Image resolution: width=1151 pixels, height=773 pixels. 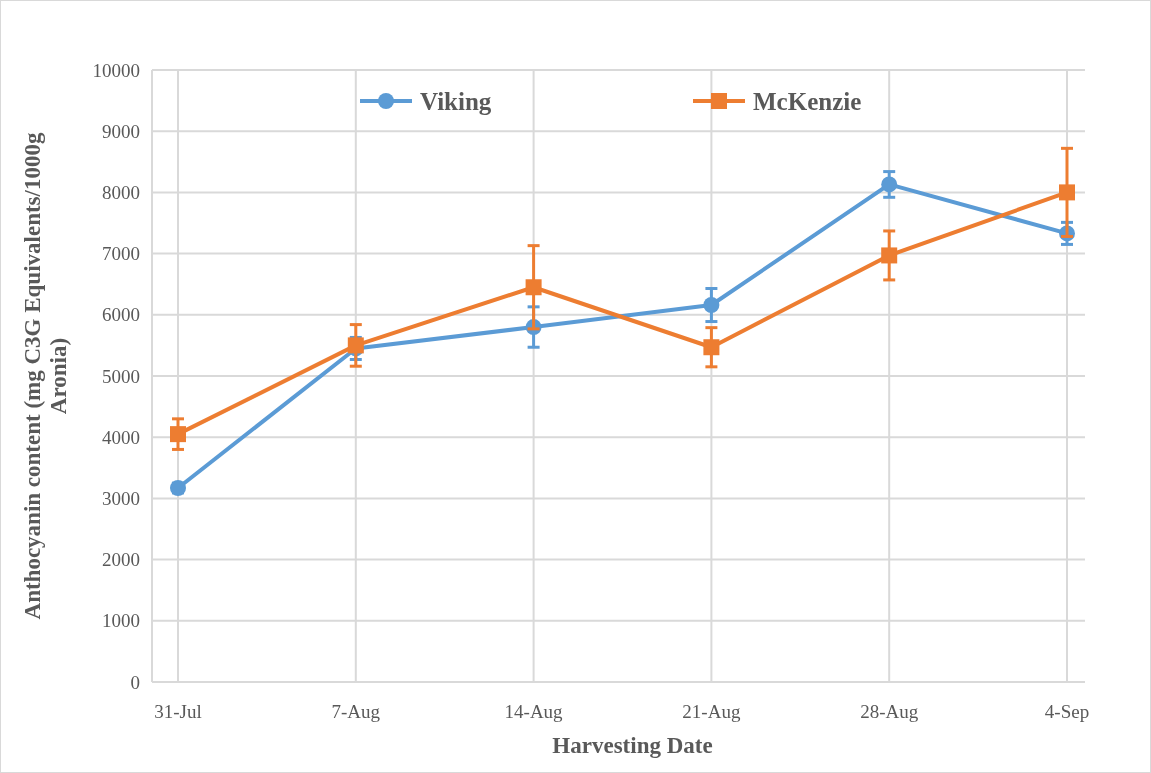 What do you see at coordinates (121, 560) in the screenshot?
I see `y-tick-label: 2000` at bounding box center [121, 560].